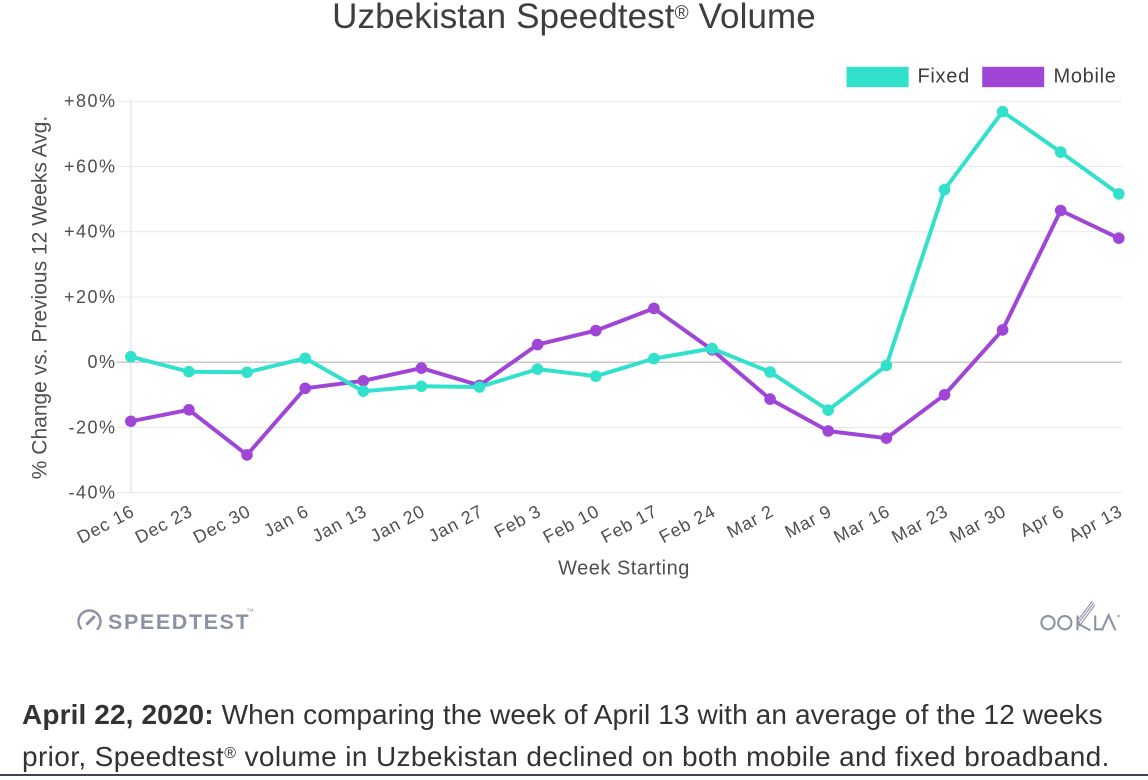  Describe the element at coordinates (90, 232) in the screenshot. I see `svg-text: +40%` at that location.